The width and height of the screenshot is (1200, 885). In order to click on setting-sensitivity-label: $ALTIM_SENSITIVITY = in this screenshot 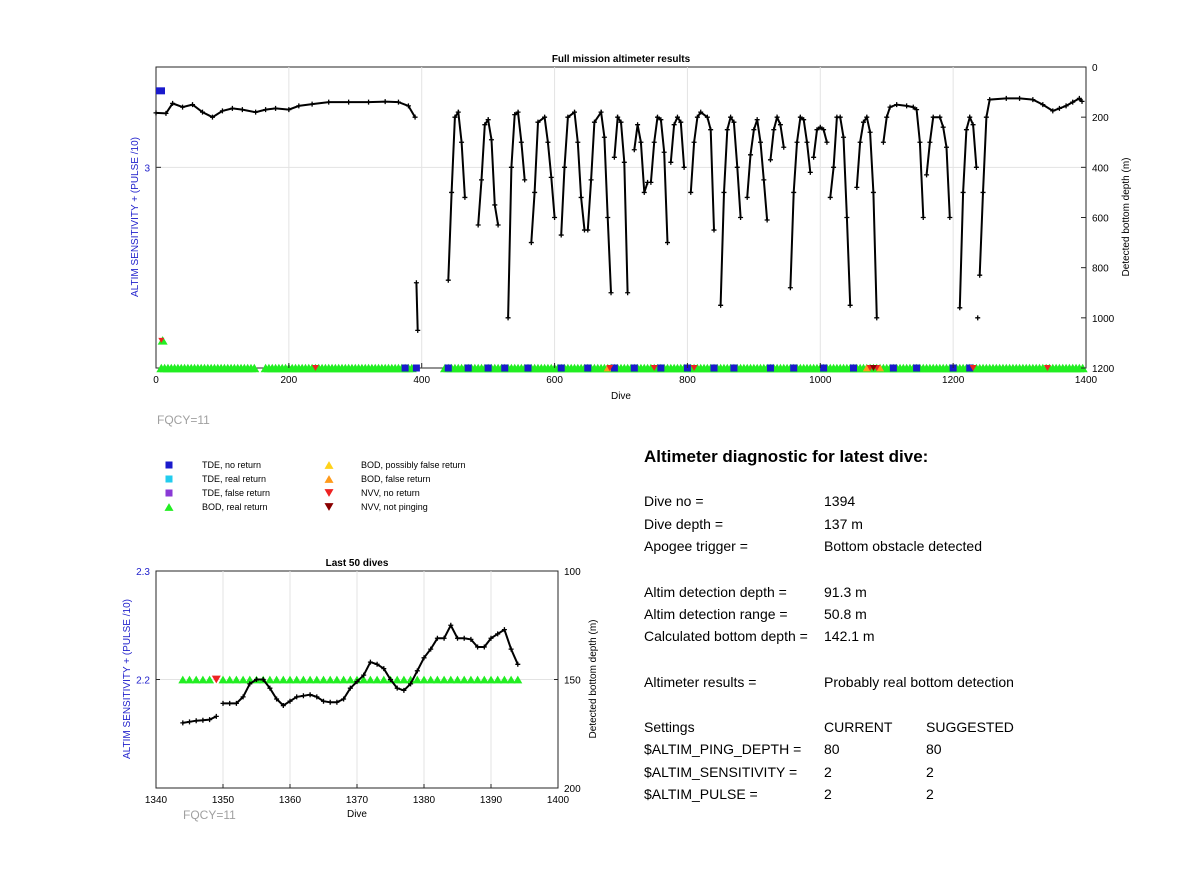, I will do `click(720, 772)`.